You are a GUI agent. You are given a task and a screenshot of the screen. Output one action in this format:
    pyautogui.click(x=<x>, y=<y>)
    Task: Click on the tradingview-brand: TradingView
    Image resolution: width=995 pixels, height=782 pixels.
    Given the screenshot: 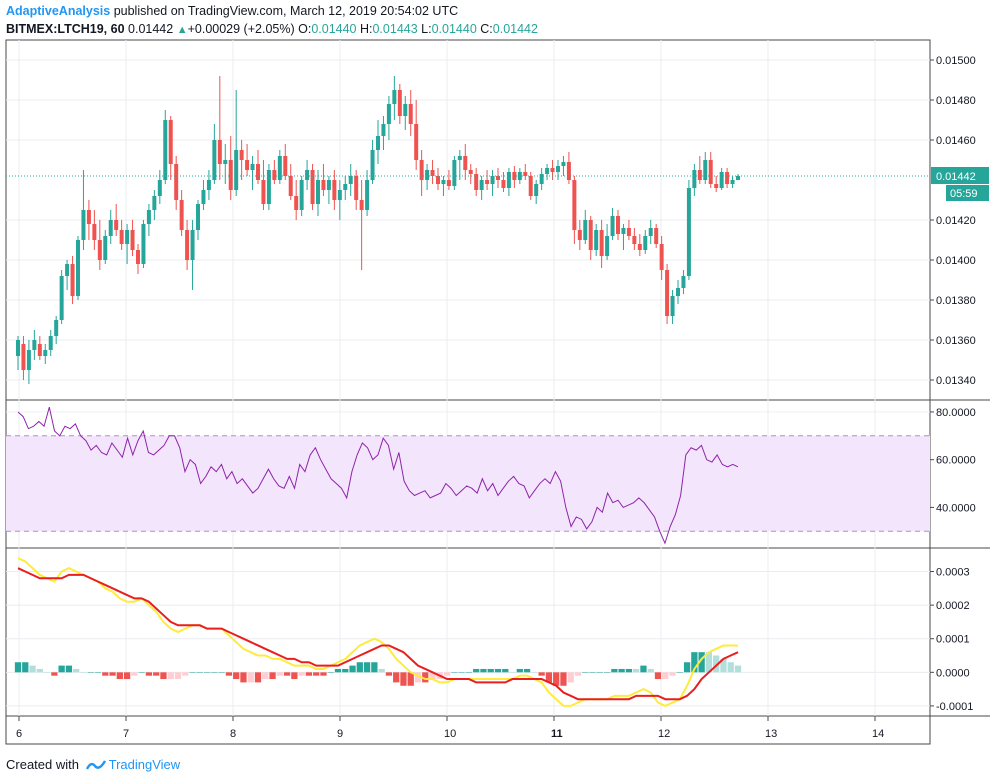 What is the action you would take?
    pyautogui.click(x=144, y=764)
    